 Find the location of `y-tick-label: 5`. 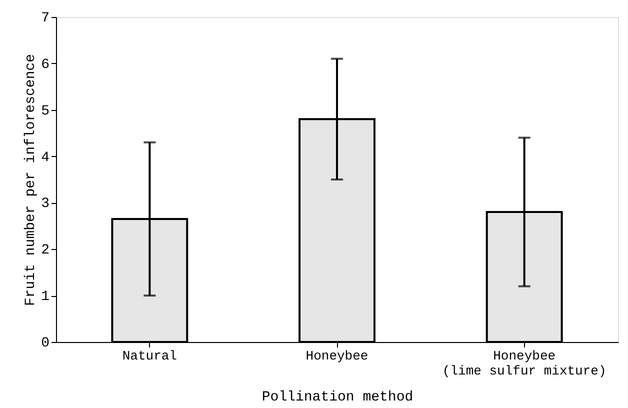

y-tick-label: 5 is located at coordinates (45, 111).